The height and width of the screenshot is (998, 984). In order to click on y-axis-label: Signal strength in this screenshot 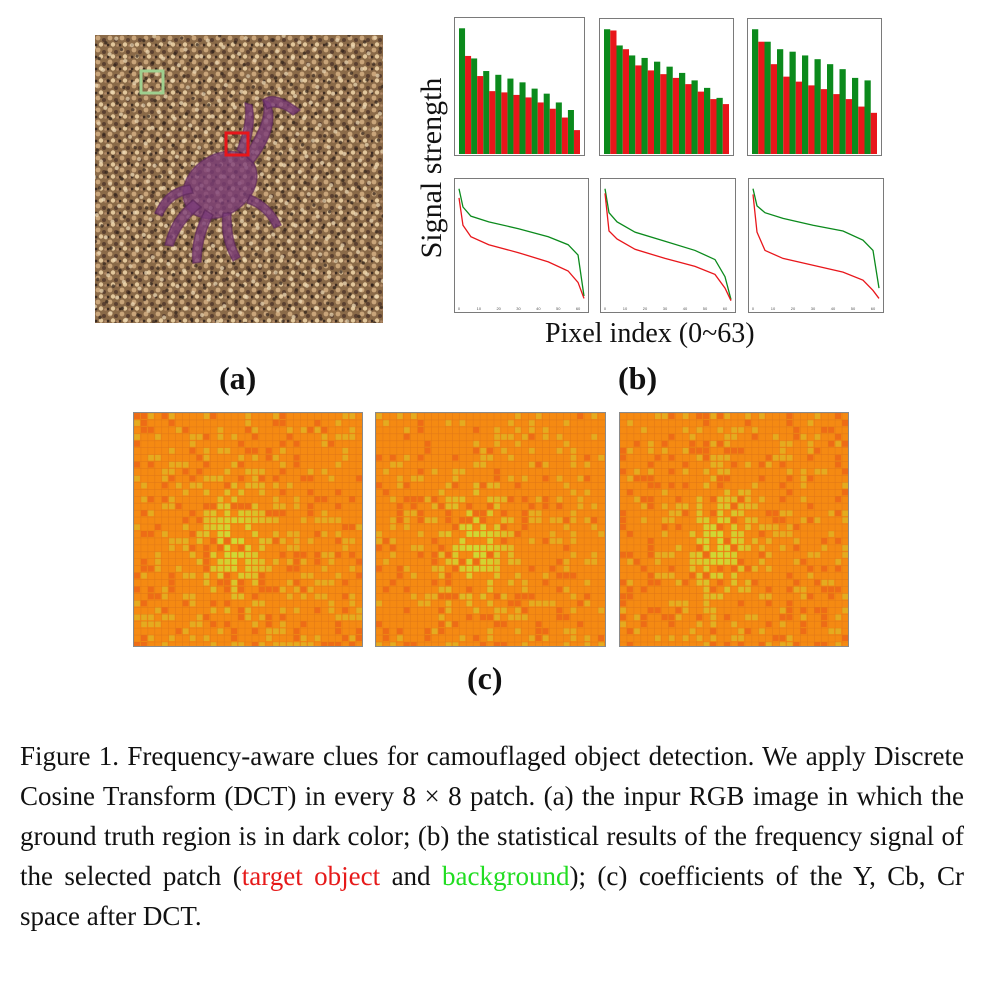, I will do `click(431, 168)`.